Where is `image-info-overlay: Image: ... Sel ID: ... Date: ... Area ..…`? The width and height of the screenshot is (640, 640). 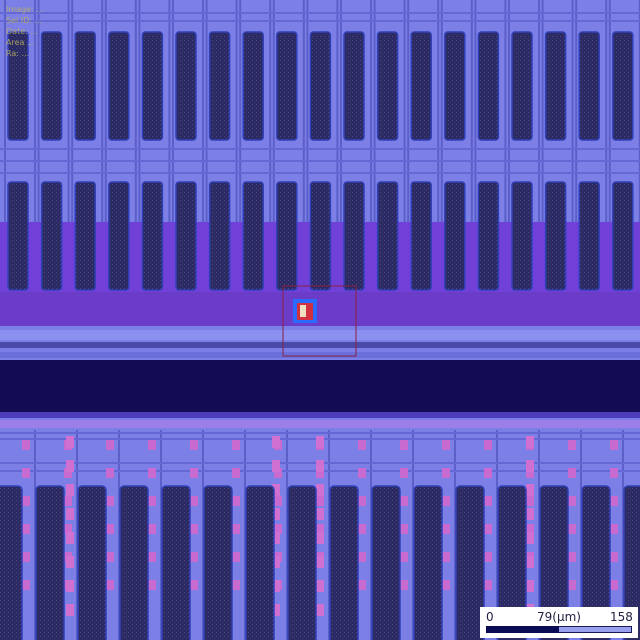 image-info-overlay: Image: ... Sel ID: ... Date: ... Area ..… is located at coordinates (25, 31).